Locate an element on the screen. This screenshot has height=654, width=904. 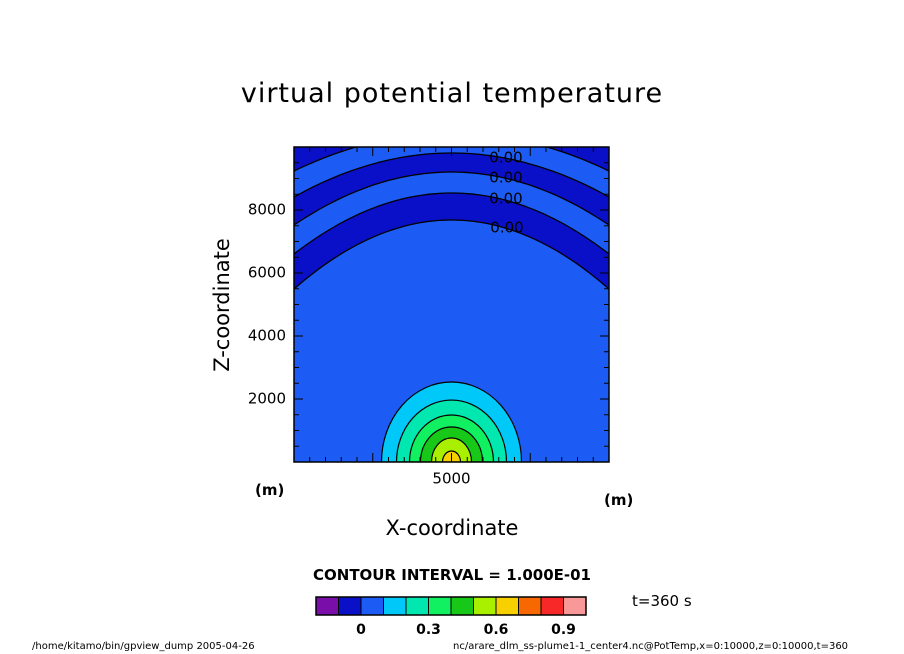
contour-interval-label: CONTOUR INTERVAL = 1.000E-01 is located at coordinates (452, 575).